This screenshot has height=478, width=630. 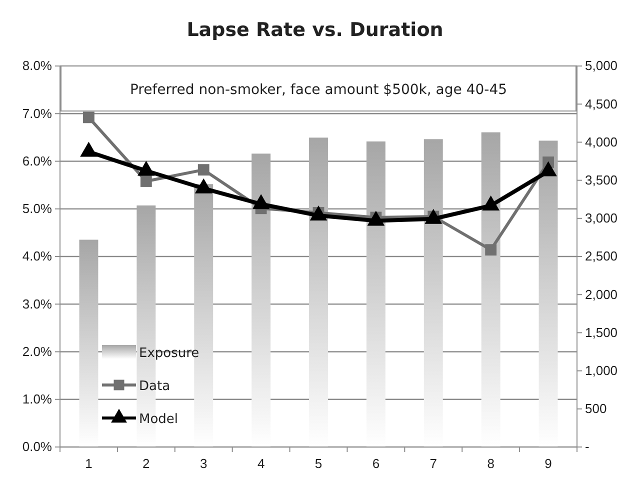 I want to click on x-tick-label: 1, so click(x=88, y=464).